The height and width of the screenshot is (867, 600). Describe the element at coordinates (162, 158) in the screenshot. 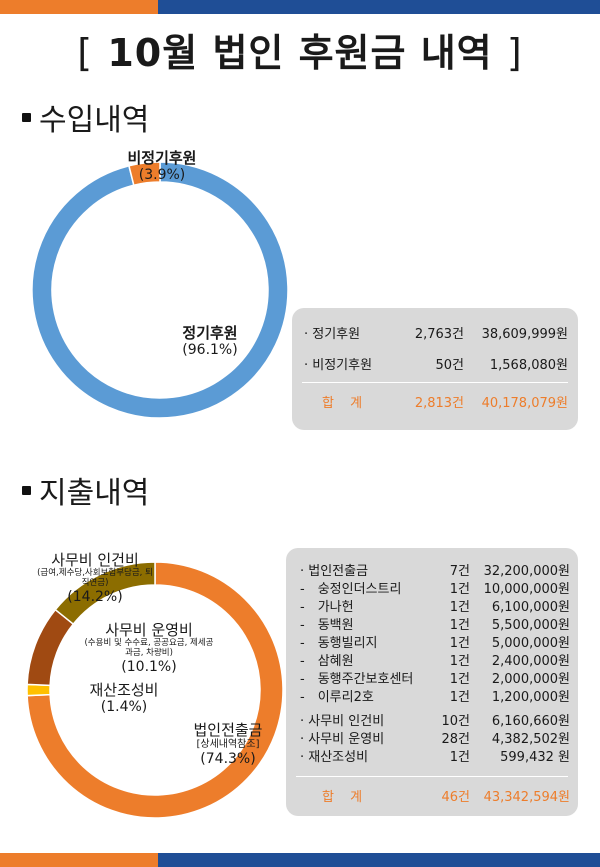

I see `income-label-irregular-name: 비정기후원` at that location.